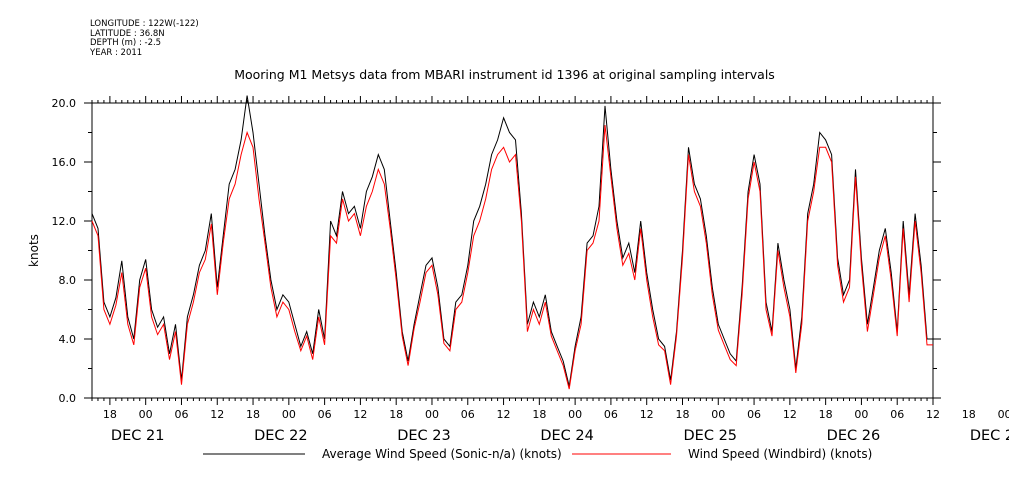  I want to click on y-axis-label: knots, so click(34, 250).